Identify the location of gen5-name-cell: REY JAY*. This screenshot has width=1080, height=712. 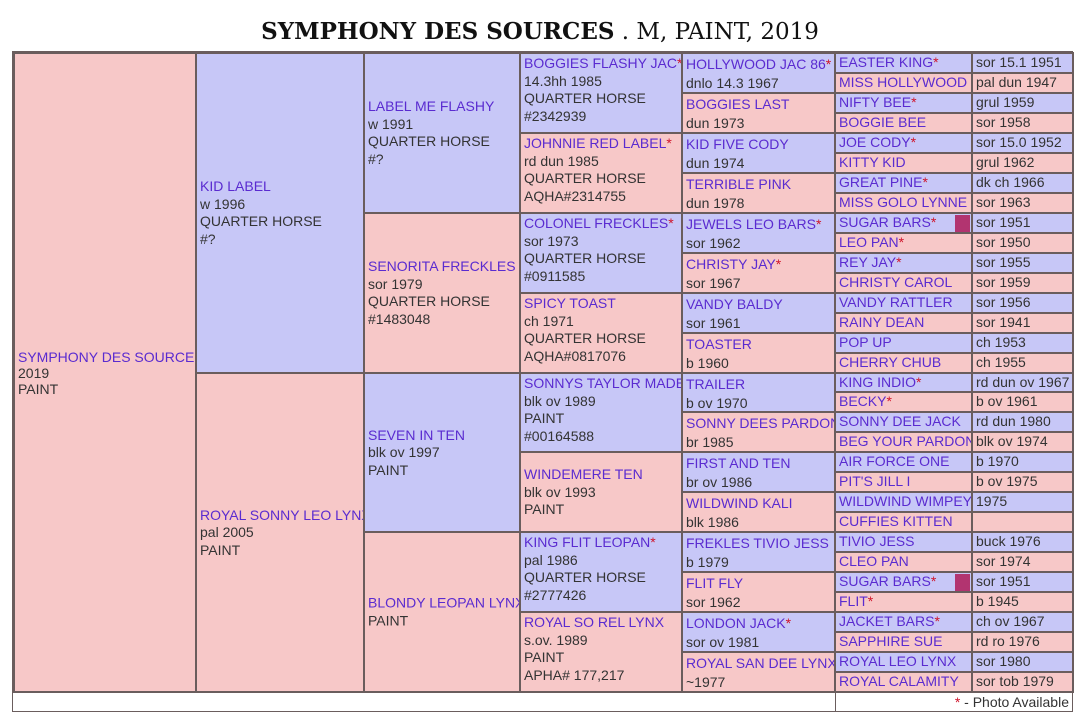
(903, 263).